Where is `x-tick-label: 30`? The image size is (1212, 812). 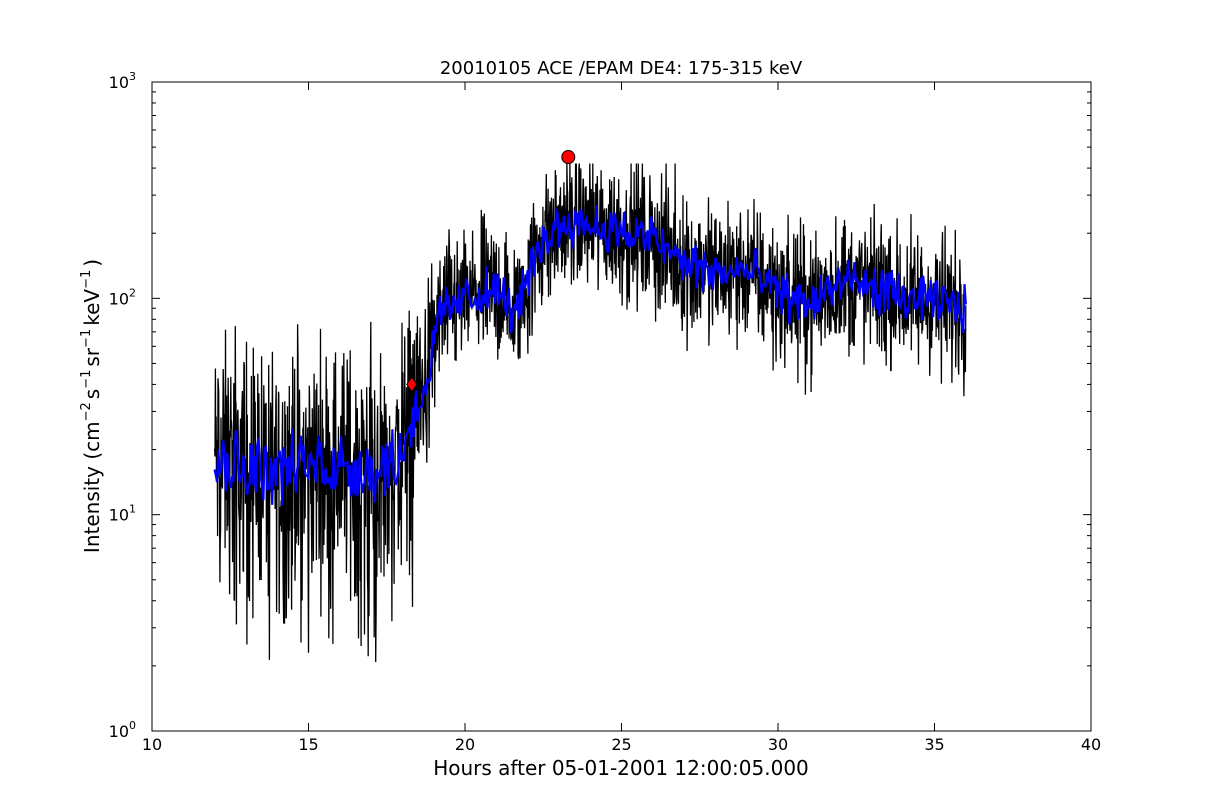
x-tick-label: 30 is located at coordinates (778, 744).